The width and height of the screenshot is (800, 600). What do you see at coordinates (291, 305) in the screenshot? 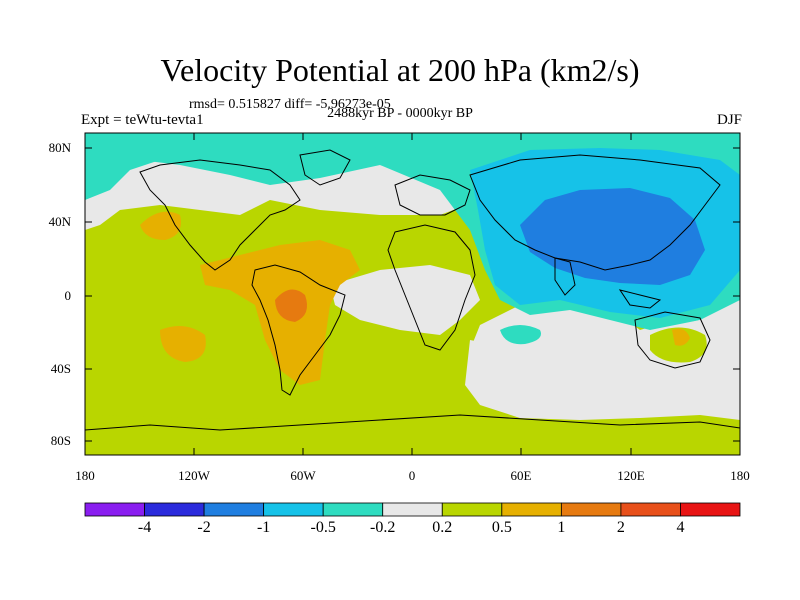
I see `field-darkorange-core` at bounding box center [291, 305].